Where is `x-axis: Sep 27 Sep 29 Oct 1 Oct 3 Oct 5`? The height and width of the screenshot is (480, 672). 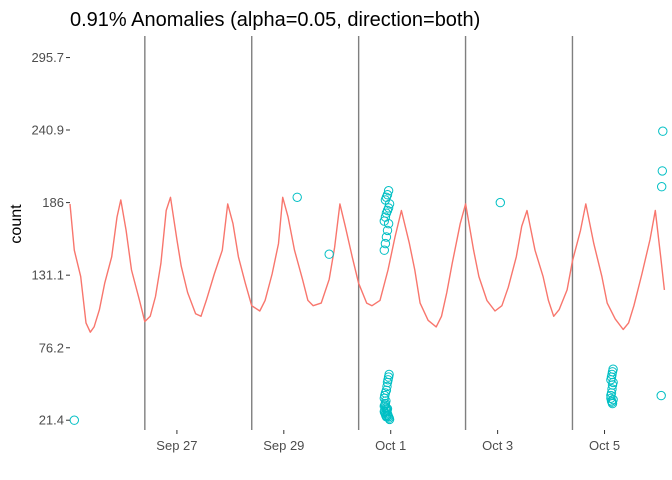 x-axis: Sep 27 Sep 29 Oct 1 Oct 3 Oct 5 is located at coordinates (388, 441).